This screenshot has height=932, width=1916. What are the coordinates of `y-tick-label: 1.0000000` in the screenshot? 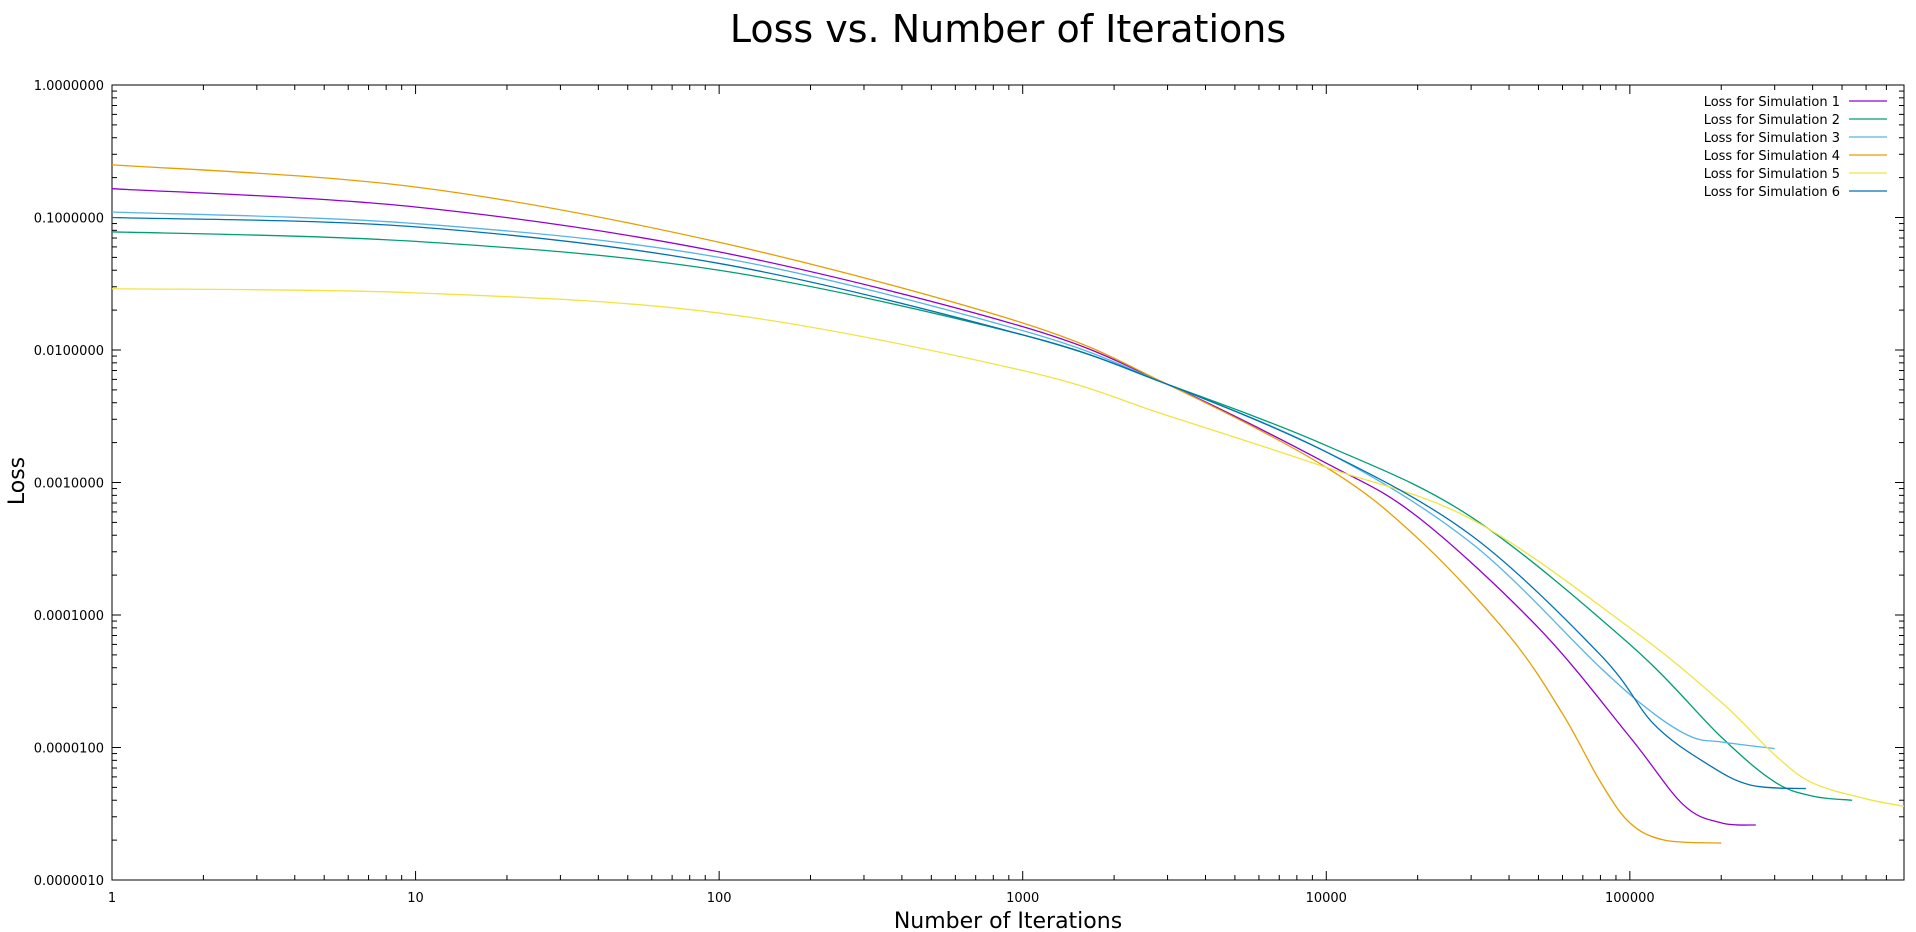 It's located at (69, 86).